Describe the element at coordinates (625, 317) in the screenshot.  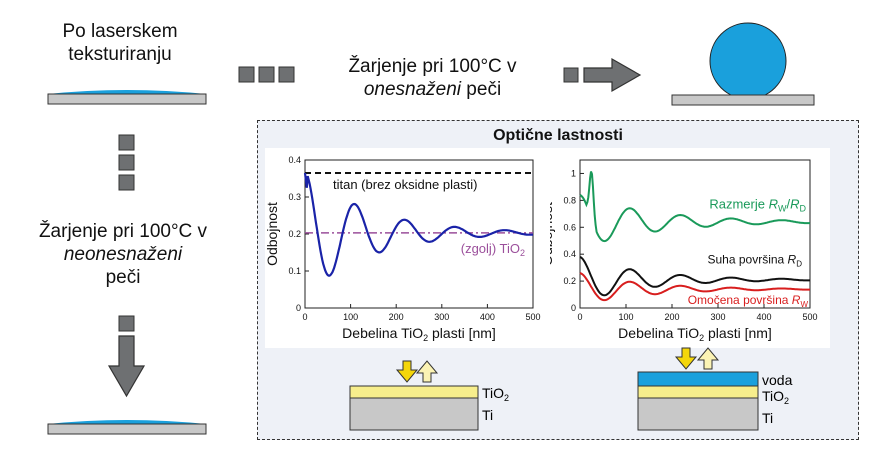
I see `chart-right-xtick-label: 100` at that location.